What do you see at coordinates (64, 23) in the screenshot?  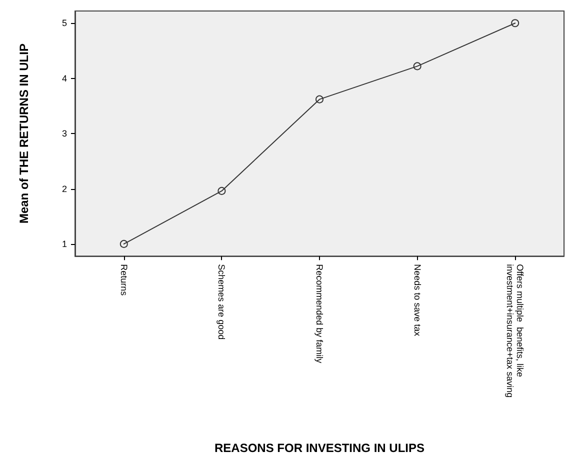 I see `y-tick-label: 5` at bounding box center [64, 23].